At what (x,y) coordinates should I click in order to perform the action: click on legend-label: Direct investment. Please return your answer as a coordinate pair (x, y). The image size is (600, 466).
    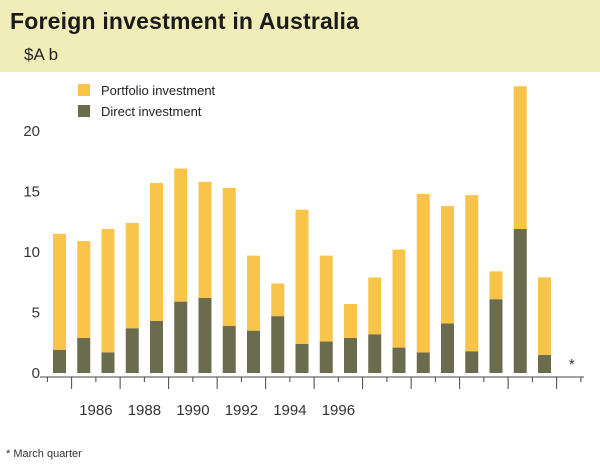
    Looking at the image, I should click on (151, 111).